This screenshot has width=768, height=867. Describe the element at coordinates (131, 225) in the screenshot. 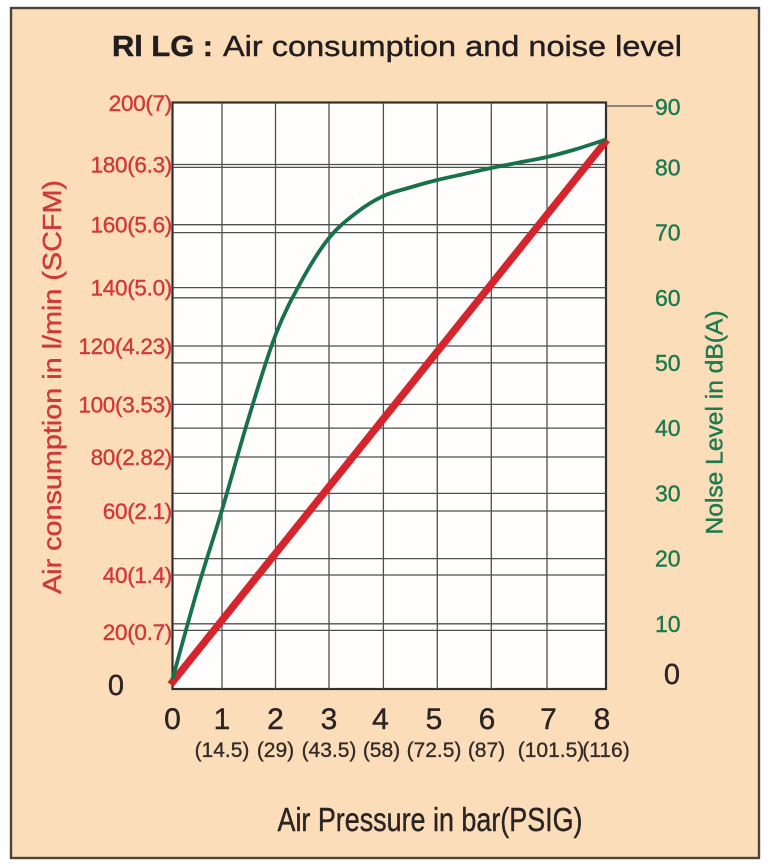

I see `svg-text: 160(5.6)` at that location.